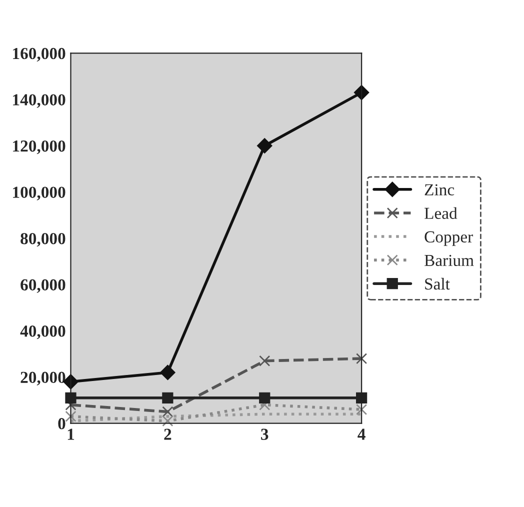 This screenshot has height=507, width=524. What do you see at coordinates (39, 55) in the screenshot?
I see `y-tick-label: 160,000` at bounding box center [39, 55].